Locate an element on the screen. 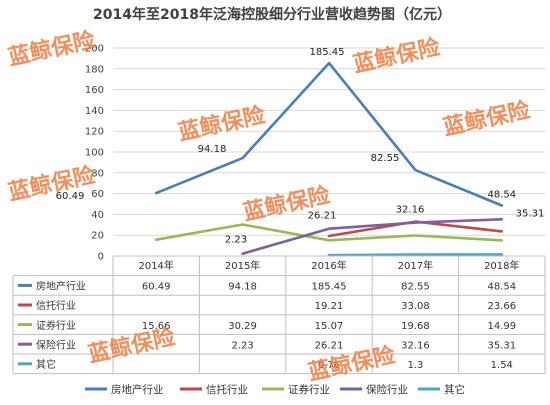  table-header: 2017年 is located at coordinates (415, 265).